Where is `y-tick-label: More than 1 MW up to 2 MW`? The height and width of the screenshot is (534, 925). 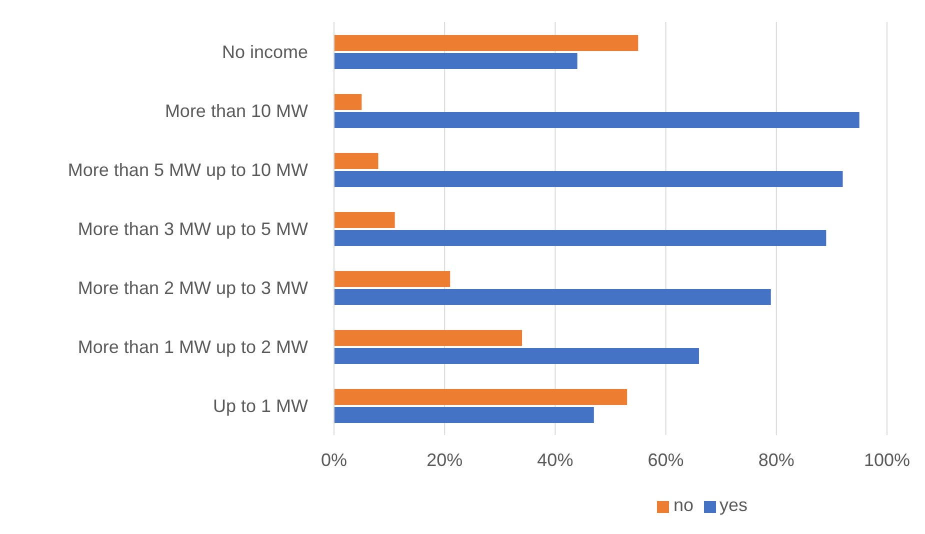 y-tick-label: More than 1 MW up to 2 MW is located at coordinates (193, 346).